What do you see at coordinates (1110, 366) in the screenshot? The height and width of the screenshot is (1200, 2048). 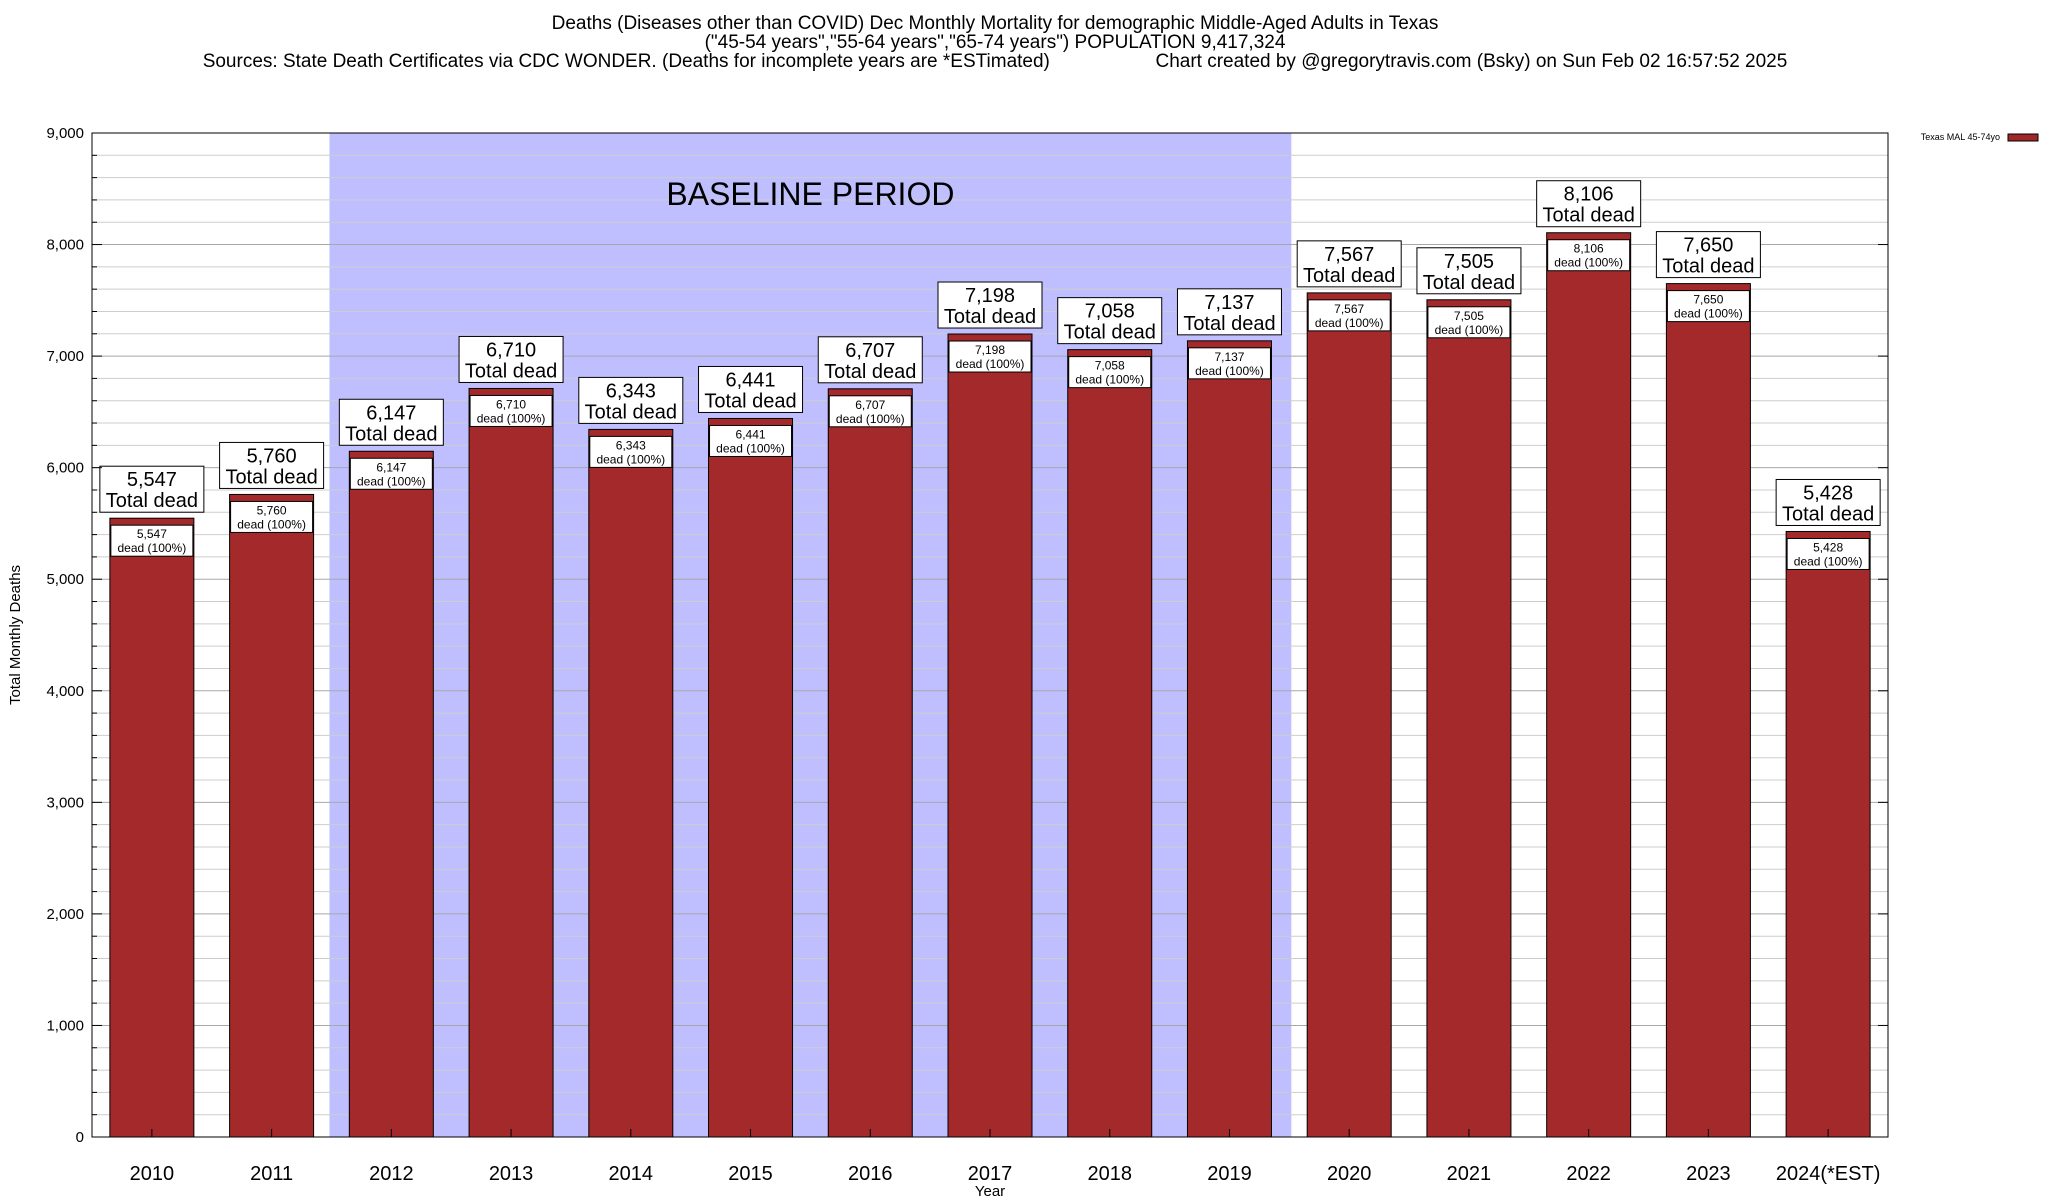 I see `bar-inner-value-label: 7,058` at bounding box center [1110, 366].